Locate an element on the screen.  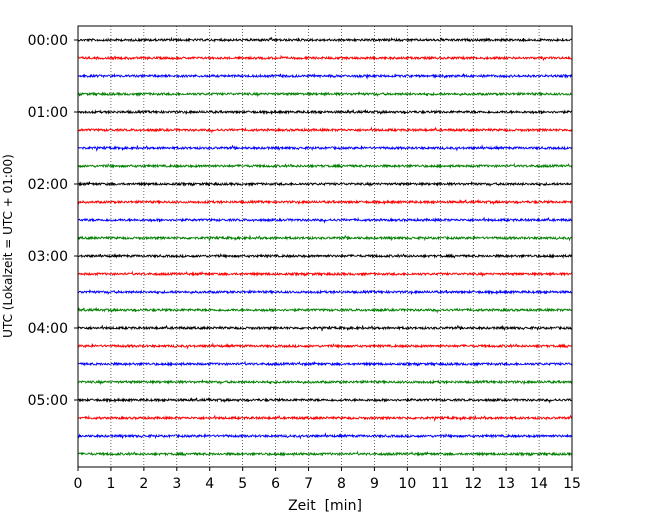
x-tick-label: 4 is located at coordinates (209, 484).